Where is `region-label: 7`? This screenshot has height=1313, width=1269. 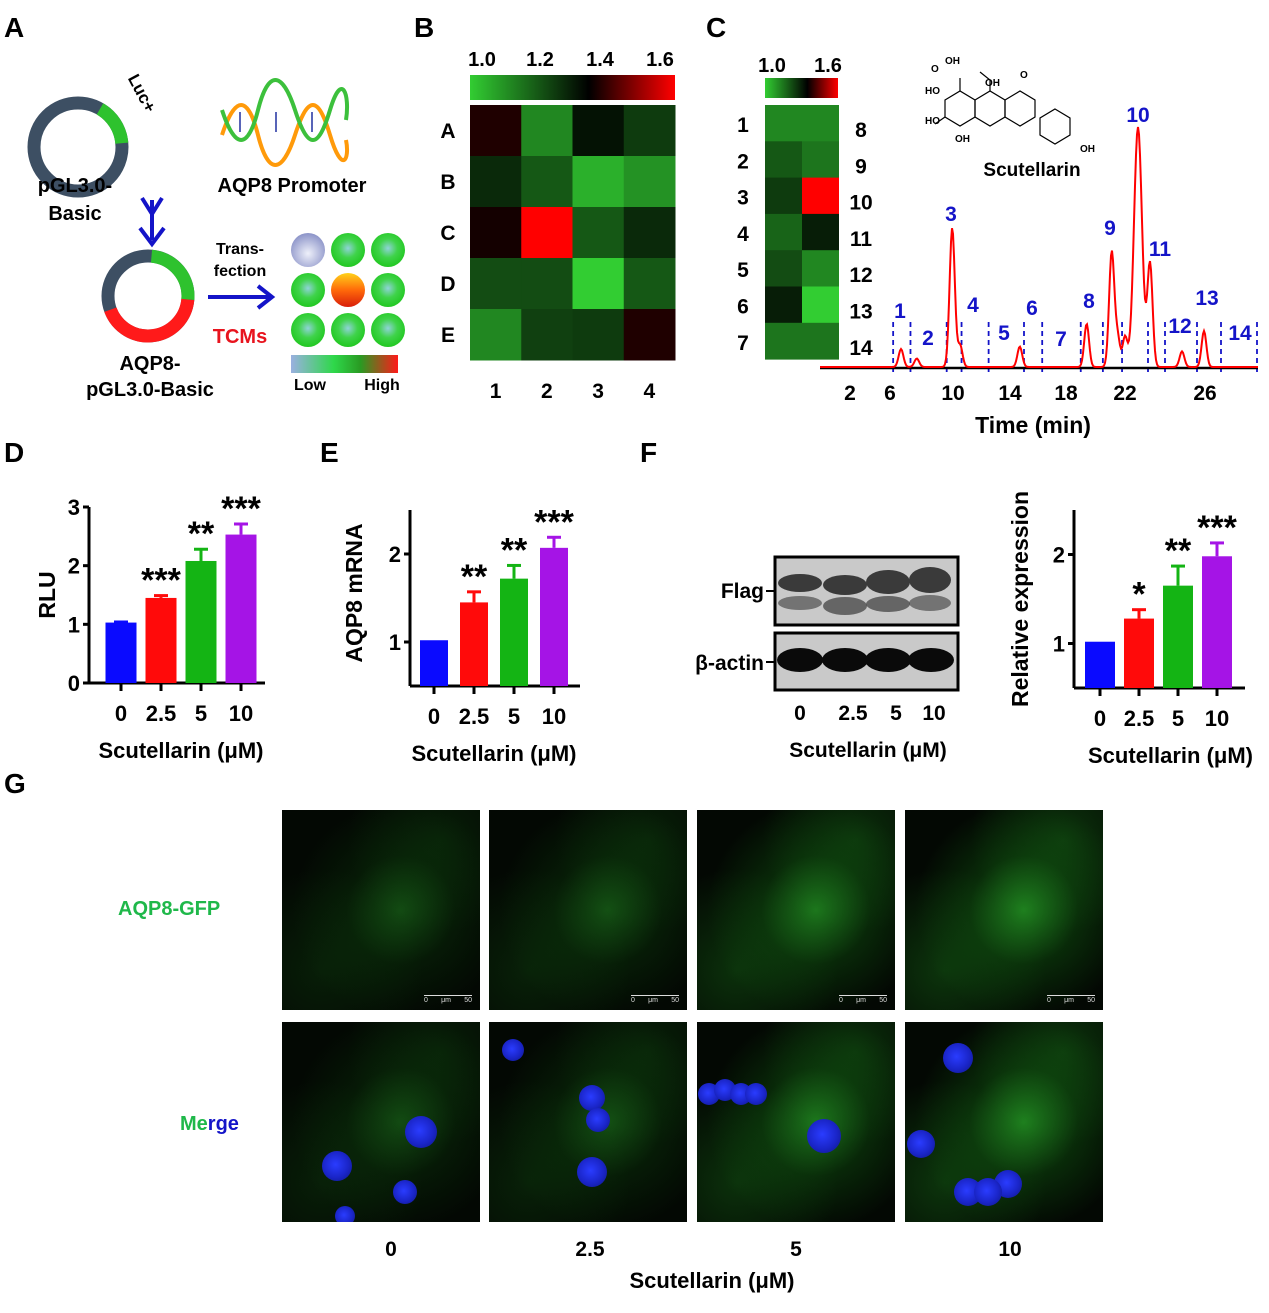 region-label: 7 is located at coordinates (1061, 339).